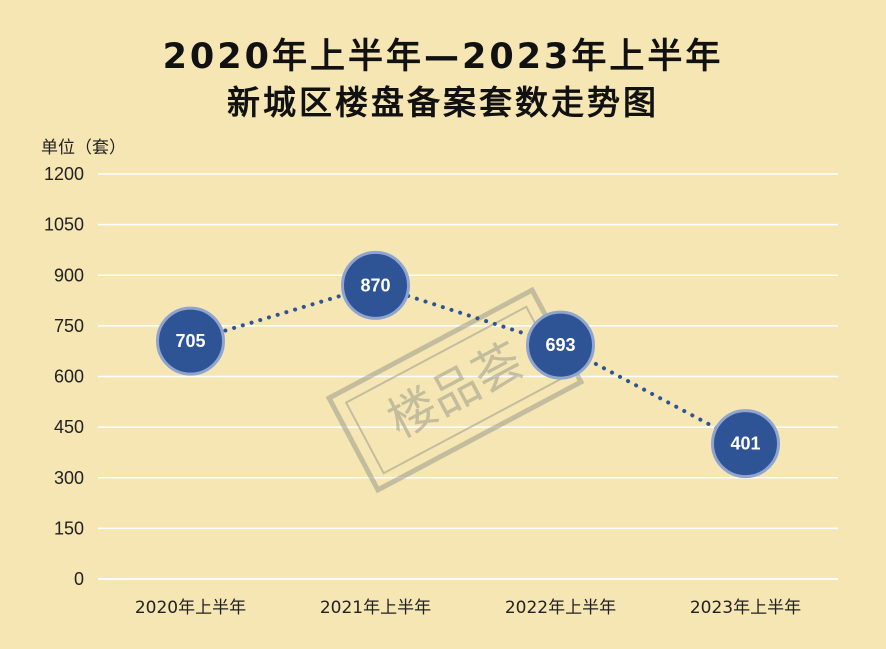 This screenshot has width=886, height=649. What do you see at coordinates (468, 608) in the screenshot?
I see `x-axis: 2020年上半年 2021年上半年 2022年上半年 2023年上半年` at bounding box center [468, 608].